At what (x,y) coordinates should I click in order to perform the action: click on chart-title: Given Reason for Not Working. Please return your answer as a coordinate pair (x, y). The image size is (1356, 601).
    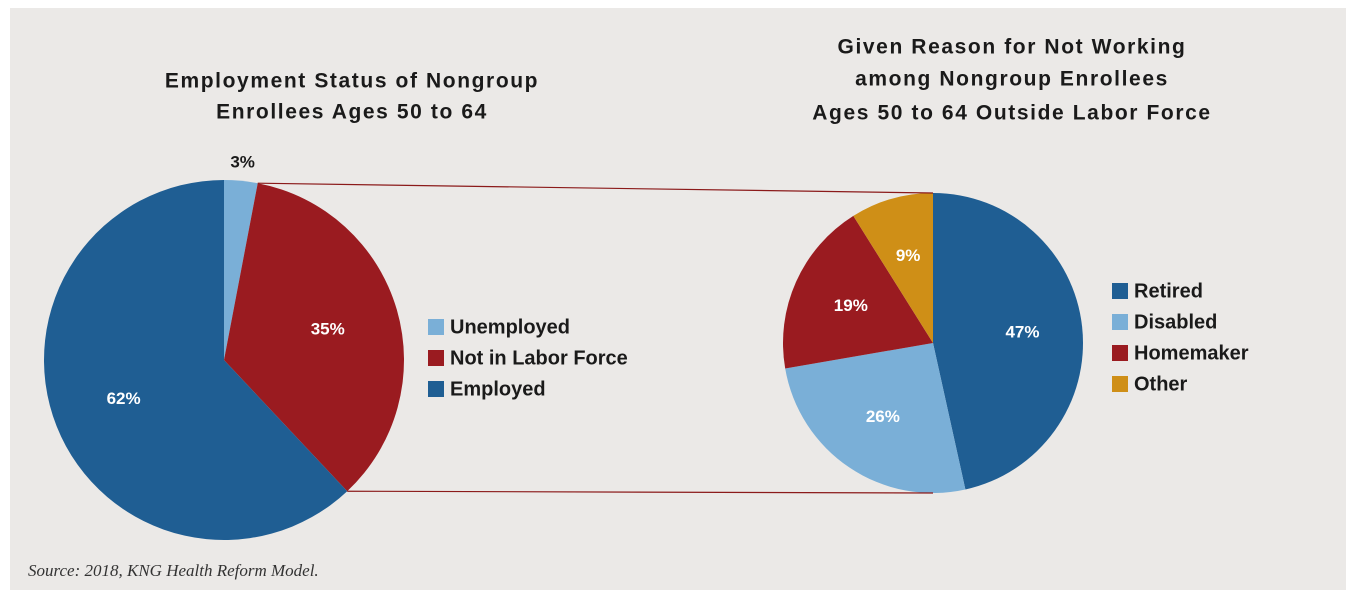
    Looking at the image, I should click on (1012, 47).